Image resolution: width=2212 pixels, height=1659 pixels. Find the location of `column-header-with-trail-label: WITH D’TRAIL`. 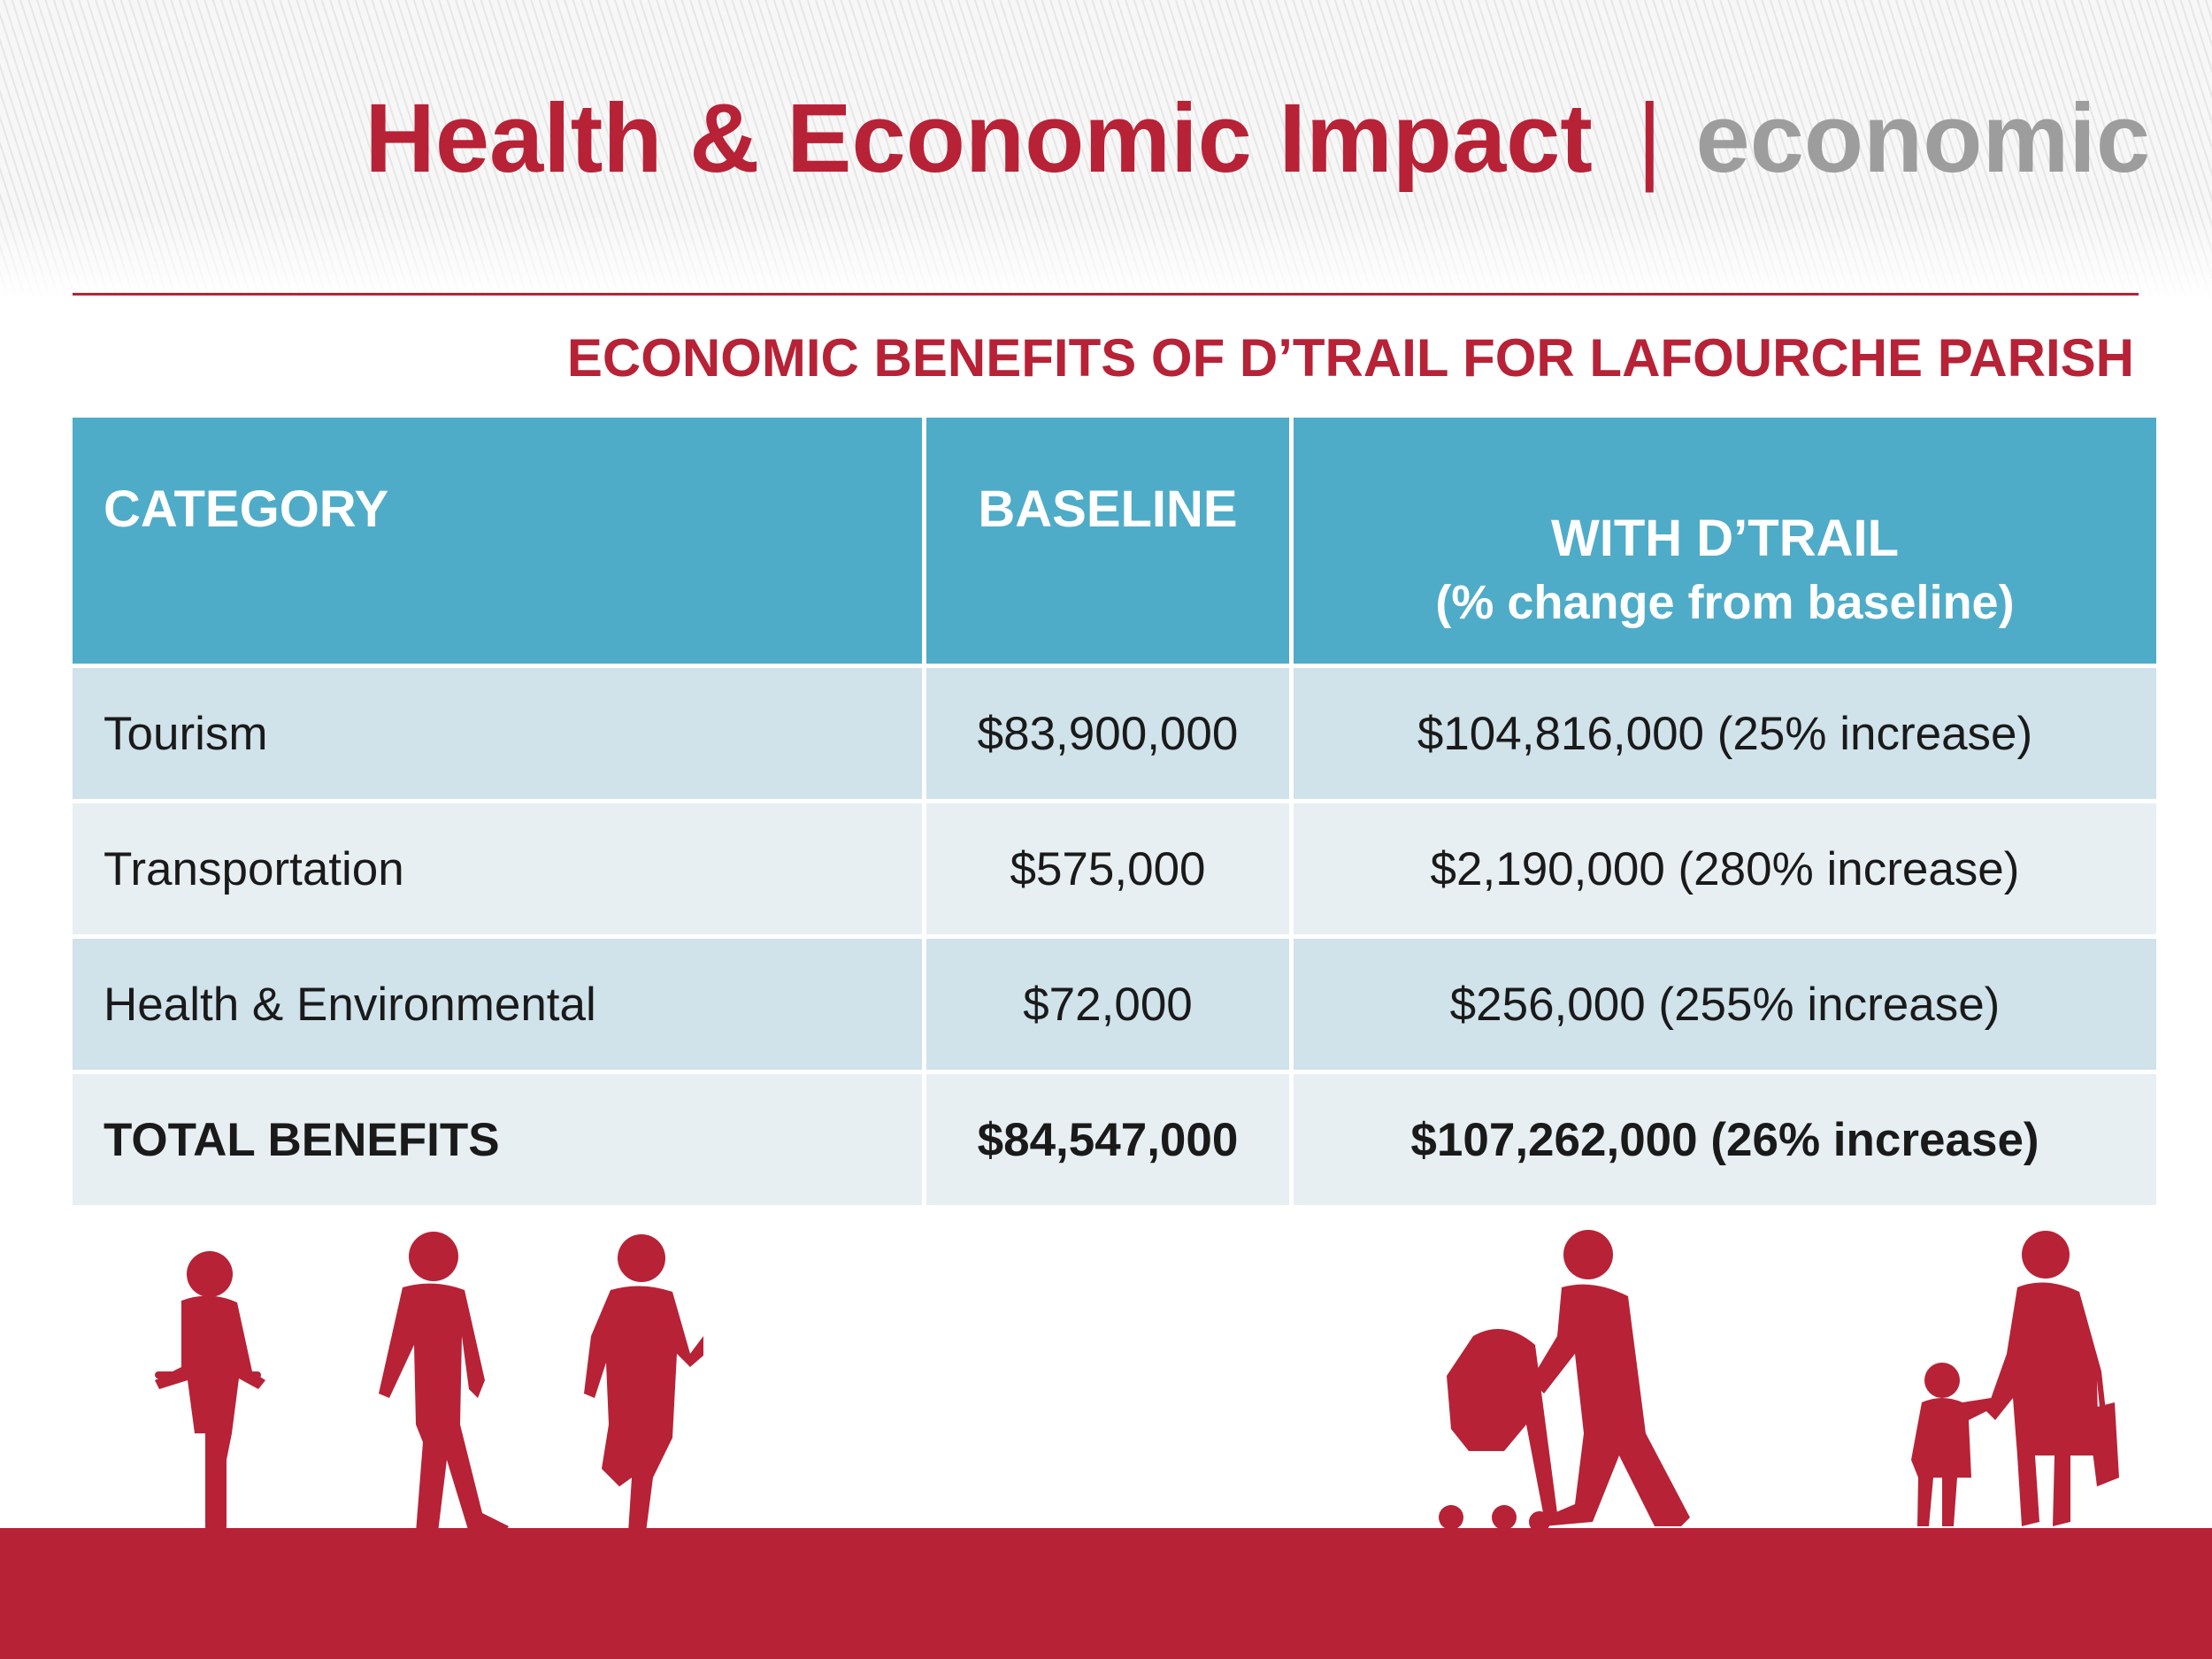

column-header-with-trail-label: WITH D’TRAIL is located at coordinates (1725, 538).